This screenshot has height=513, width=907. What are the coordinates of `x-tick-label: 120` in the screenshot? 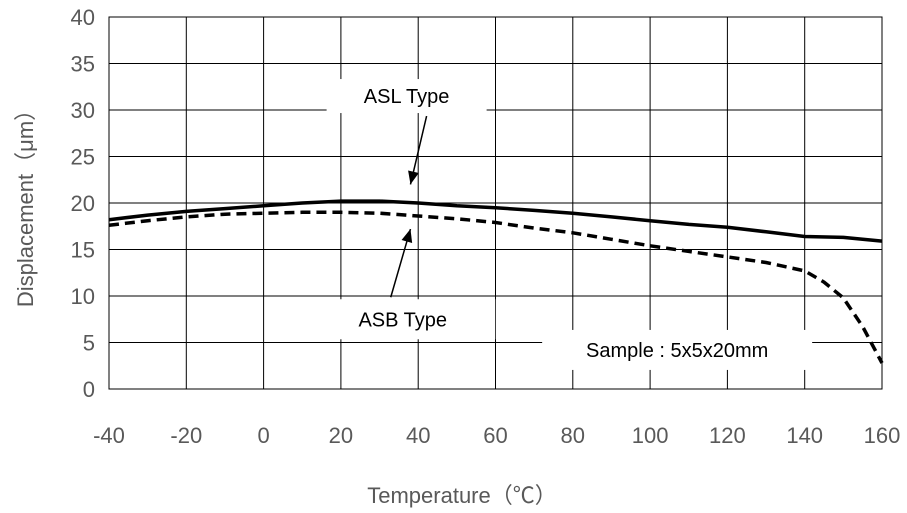 It's located at (727, 435).